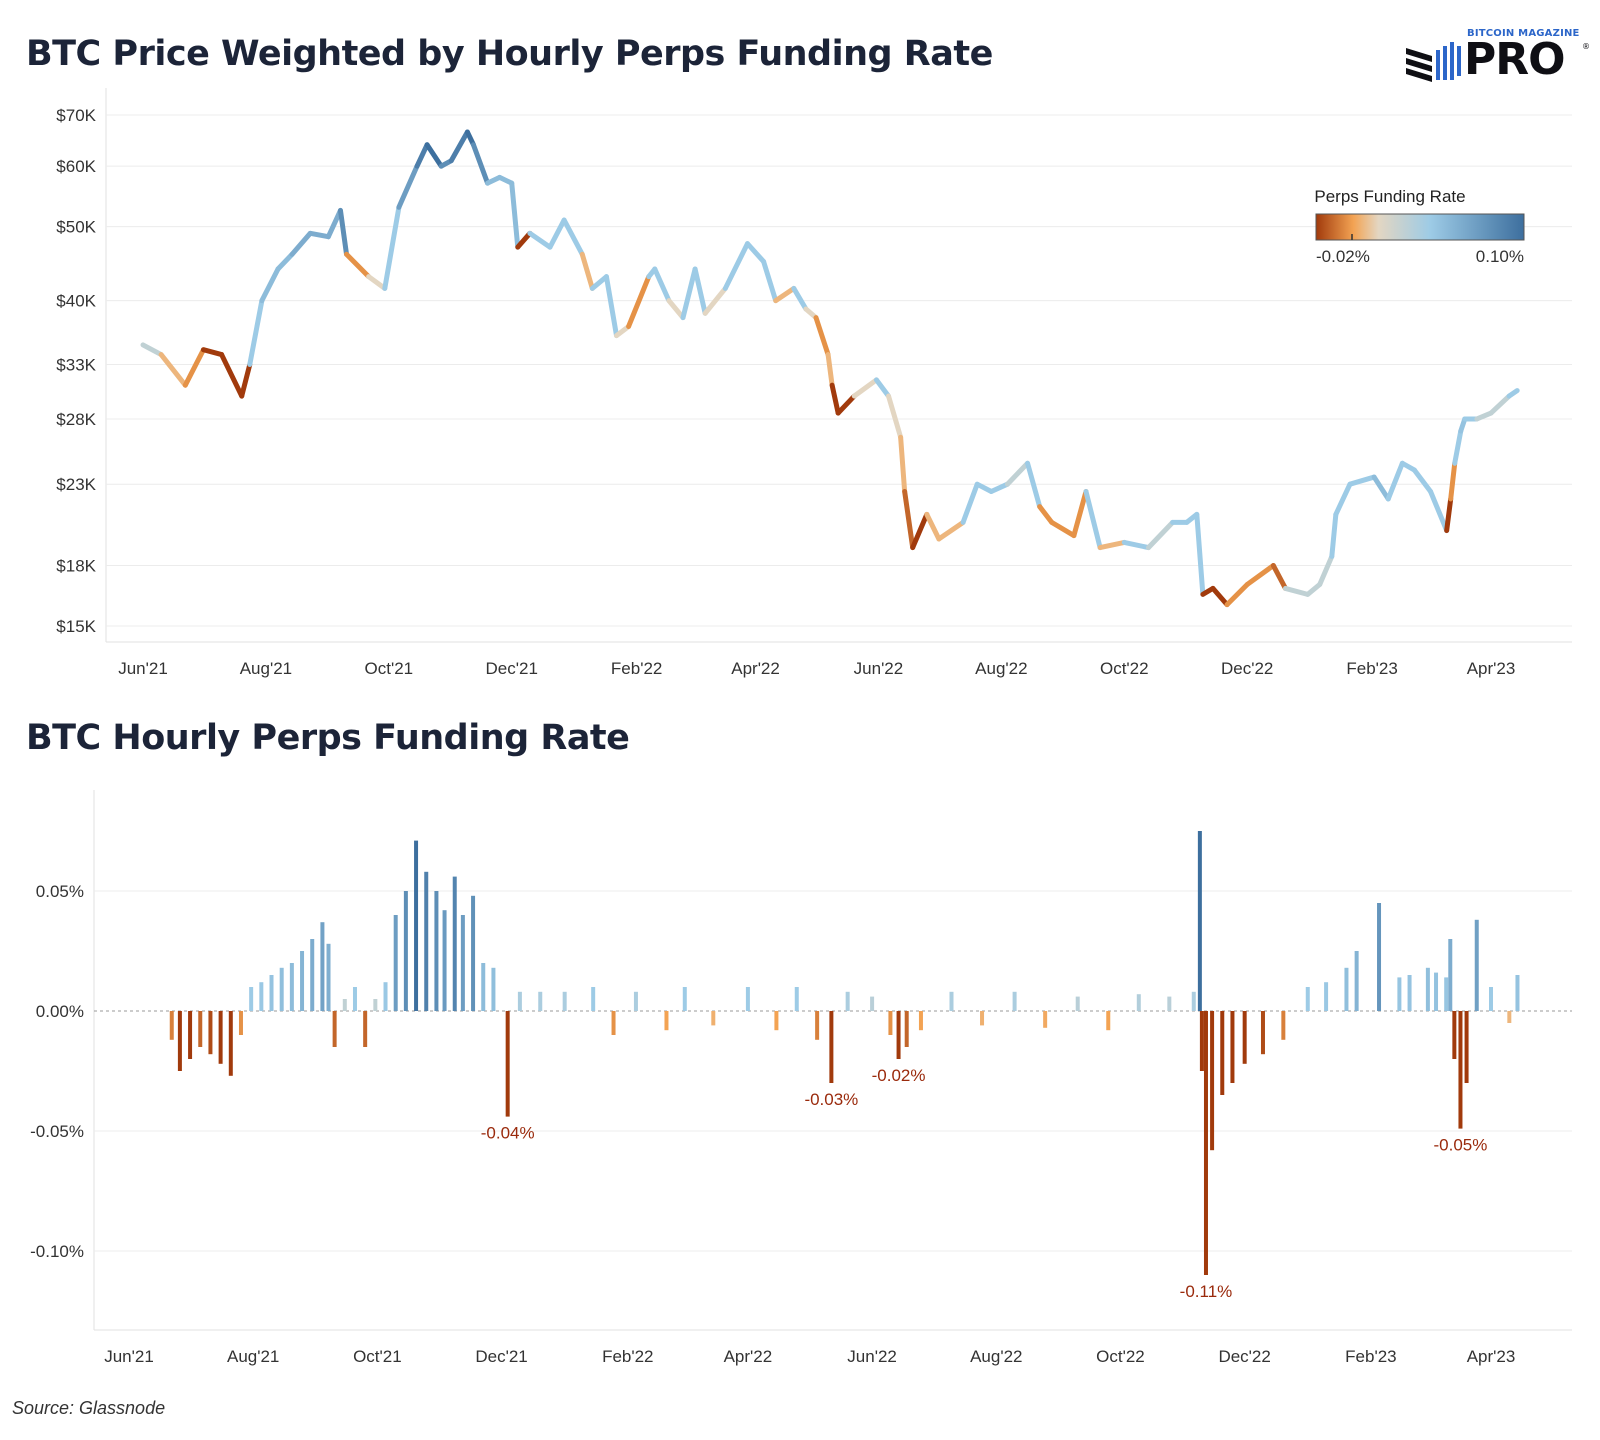 The image size is (1600, 1440). Describe the element at coordinates (253, 1356) in the screenshot. I see `bottom-x-tick-label: Aug'21` at that location.